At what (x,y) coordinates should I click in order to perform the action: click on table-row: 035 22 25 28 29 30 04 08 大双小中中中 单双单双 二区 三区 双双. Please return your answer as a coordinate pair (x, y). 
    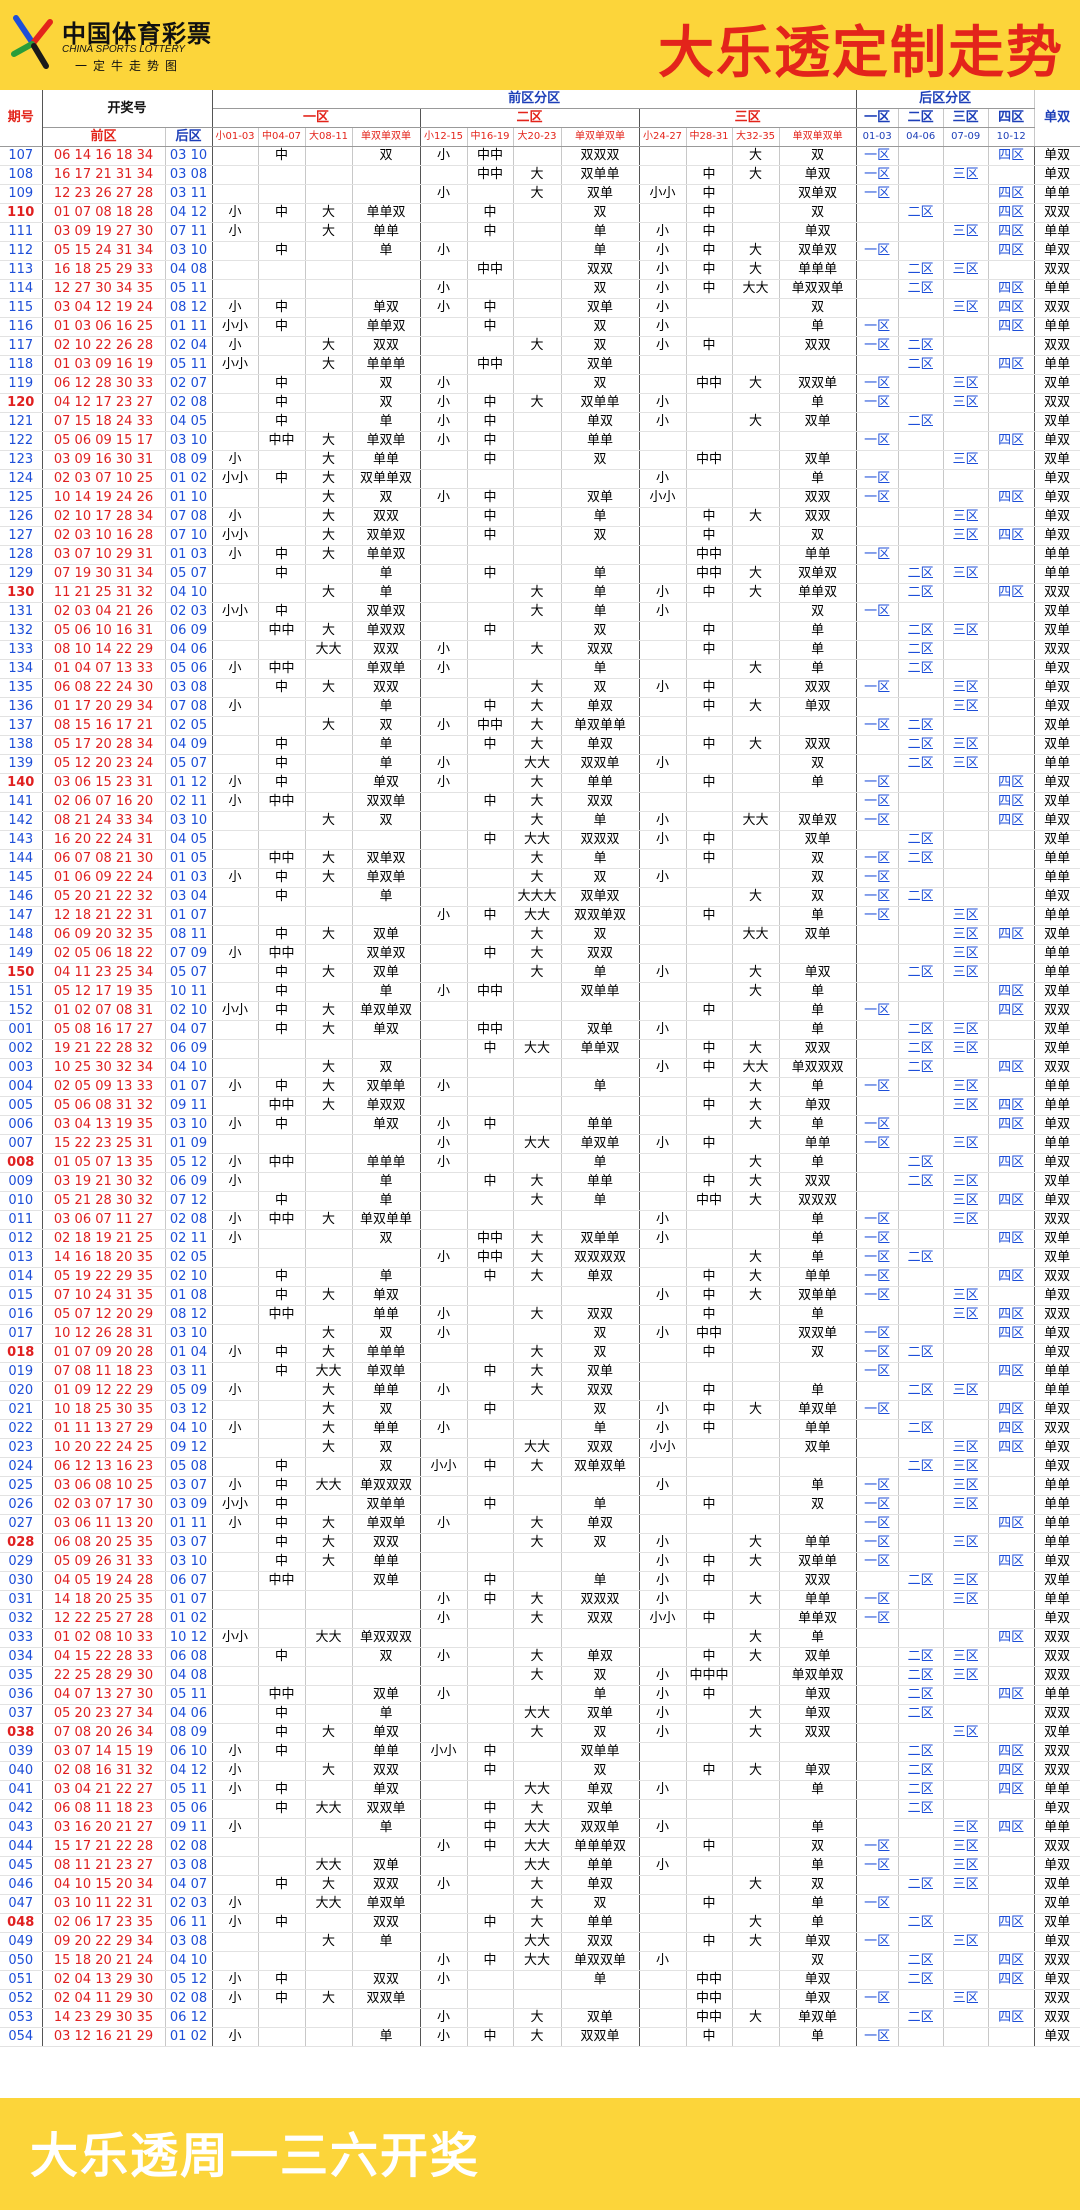
    Looking at the image, I should click on (540, 1676).